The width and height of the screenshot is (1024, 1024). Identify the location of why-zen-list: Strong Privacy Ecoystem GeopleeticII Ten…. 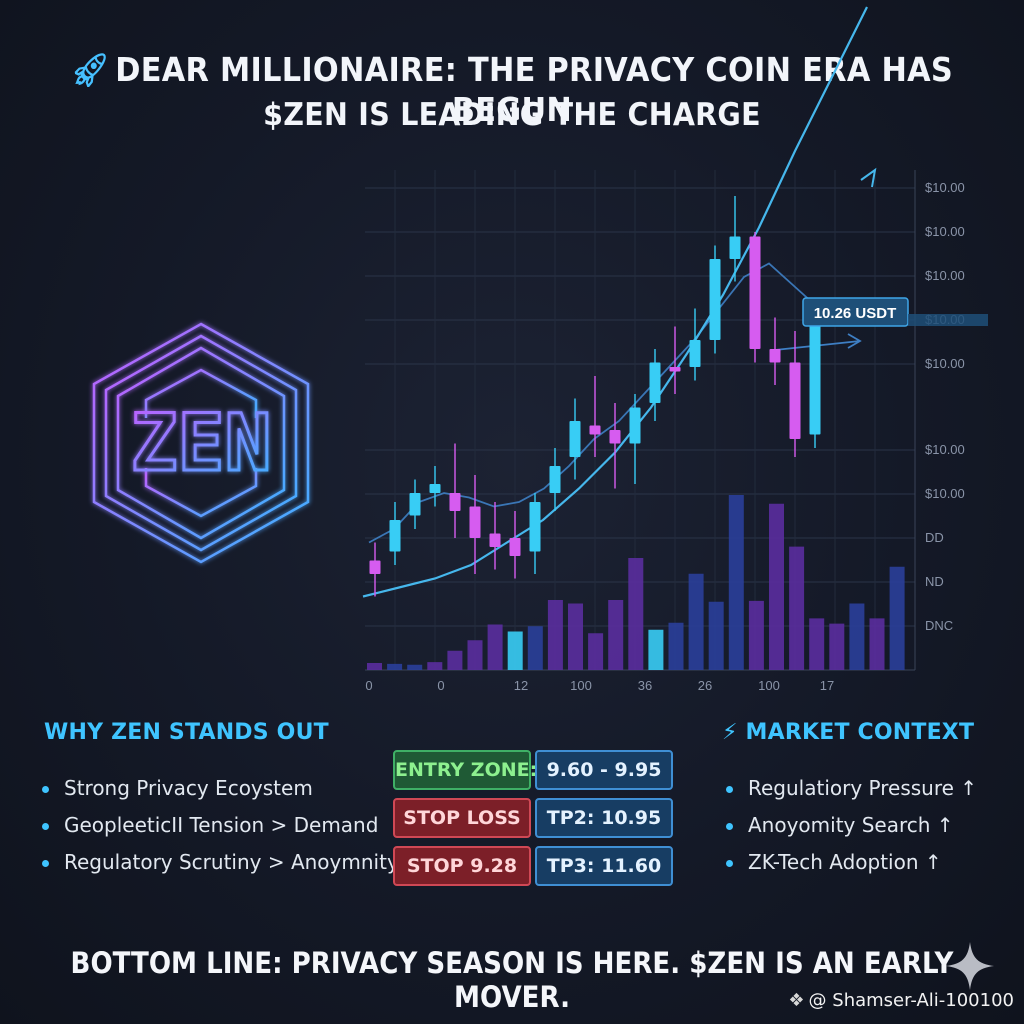
(220, 825).